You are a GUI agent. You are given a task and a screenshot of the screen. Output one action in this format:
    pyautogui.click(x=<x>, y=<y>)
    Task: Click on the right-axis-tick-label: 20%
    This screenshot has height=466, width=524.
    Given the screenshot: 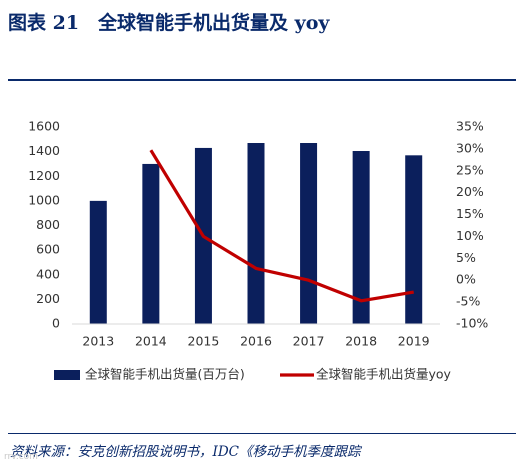 What is the action you would take?
    pyautogui.click(x=470, y=191)
    